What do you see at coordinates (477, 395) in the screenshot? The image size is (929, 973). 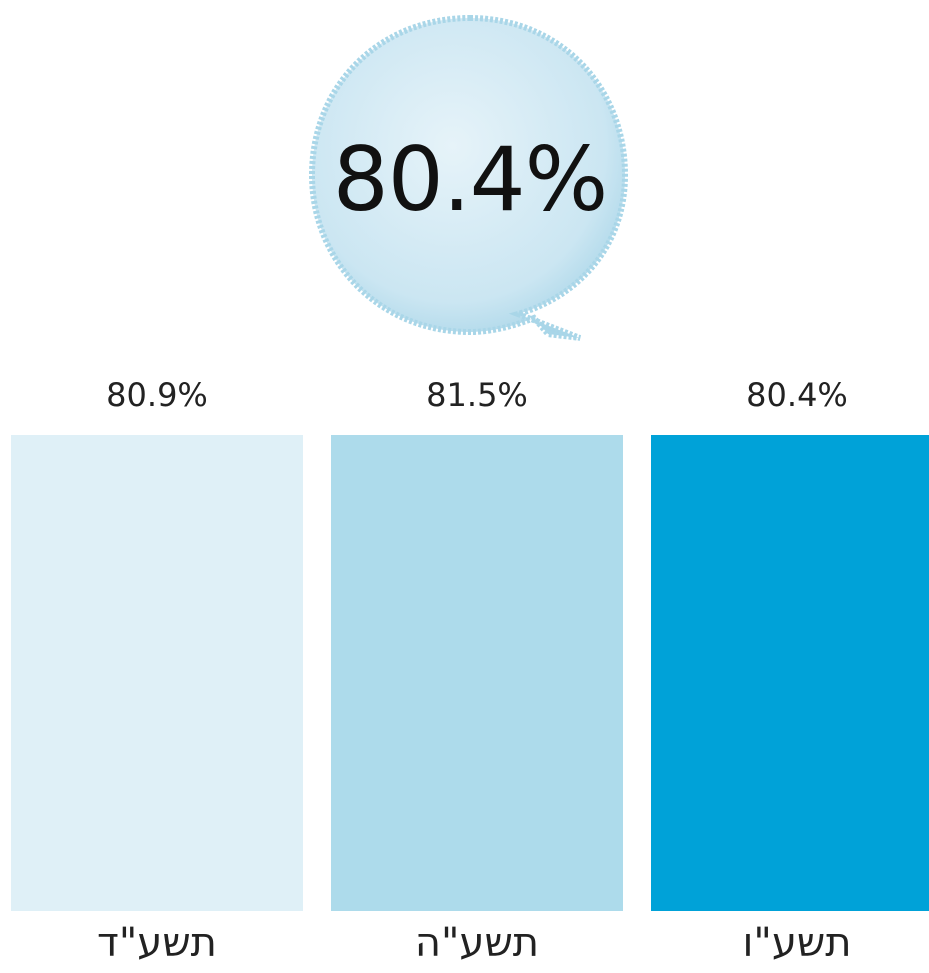 I see `bar-value-label: 81.5%` at bounding box center [477, 395].